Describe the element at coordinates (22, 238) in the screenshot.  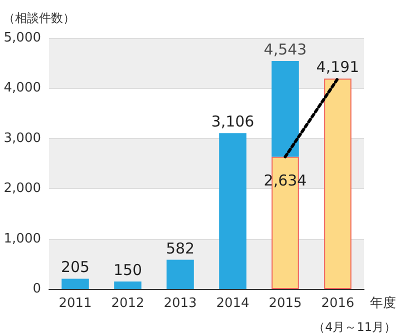
I see `y-tick-label: 1,000` at that location.